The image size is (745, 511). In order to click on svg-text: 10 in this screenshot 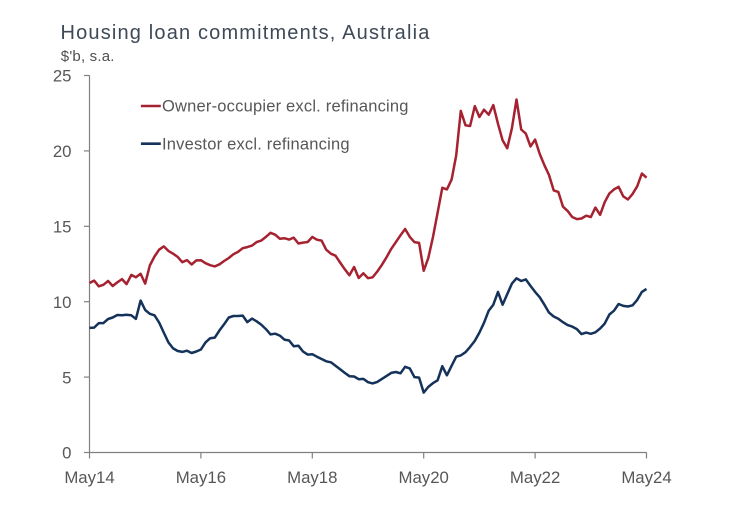, I will do `click(62, 302)`.